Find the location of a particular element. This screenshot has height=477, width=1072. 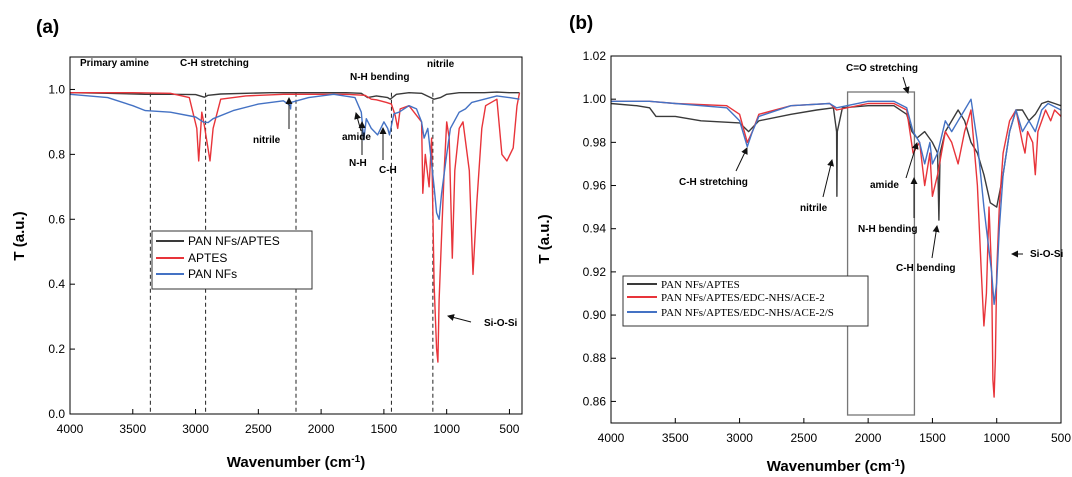

y-tick-label: 0.4 is located at coordinates (56, 284).